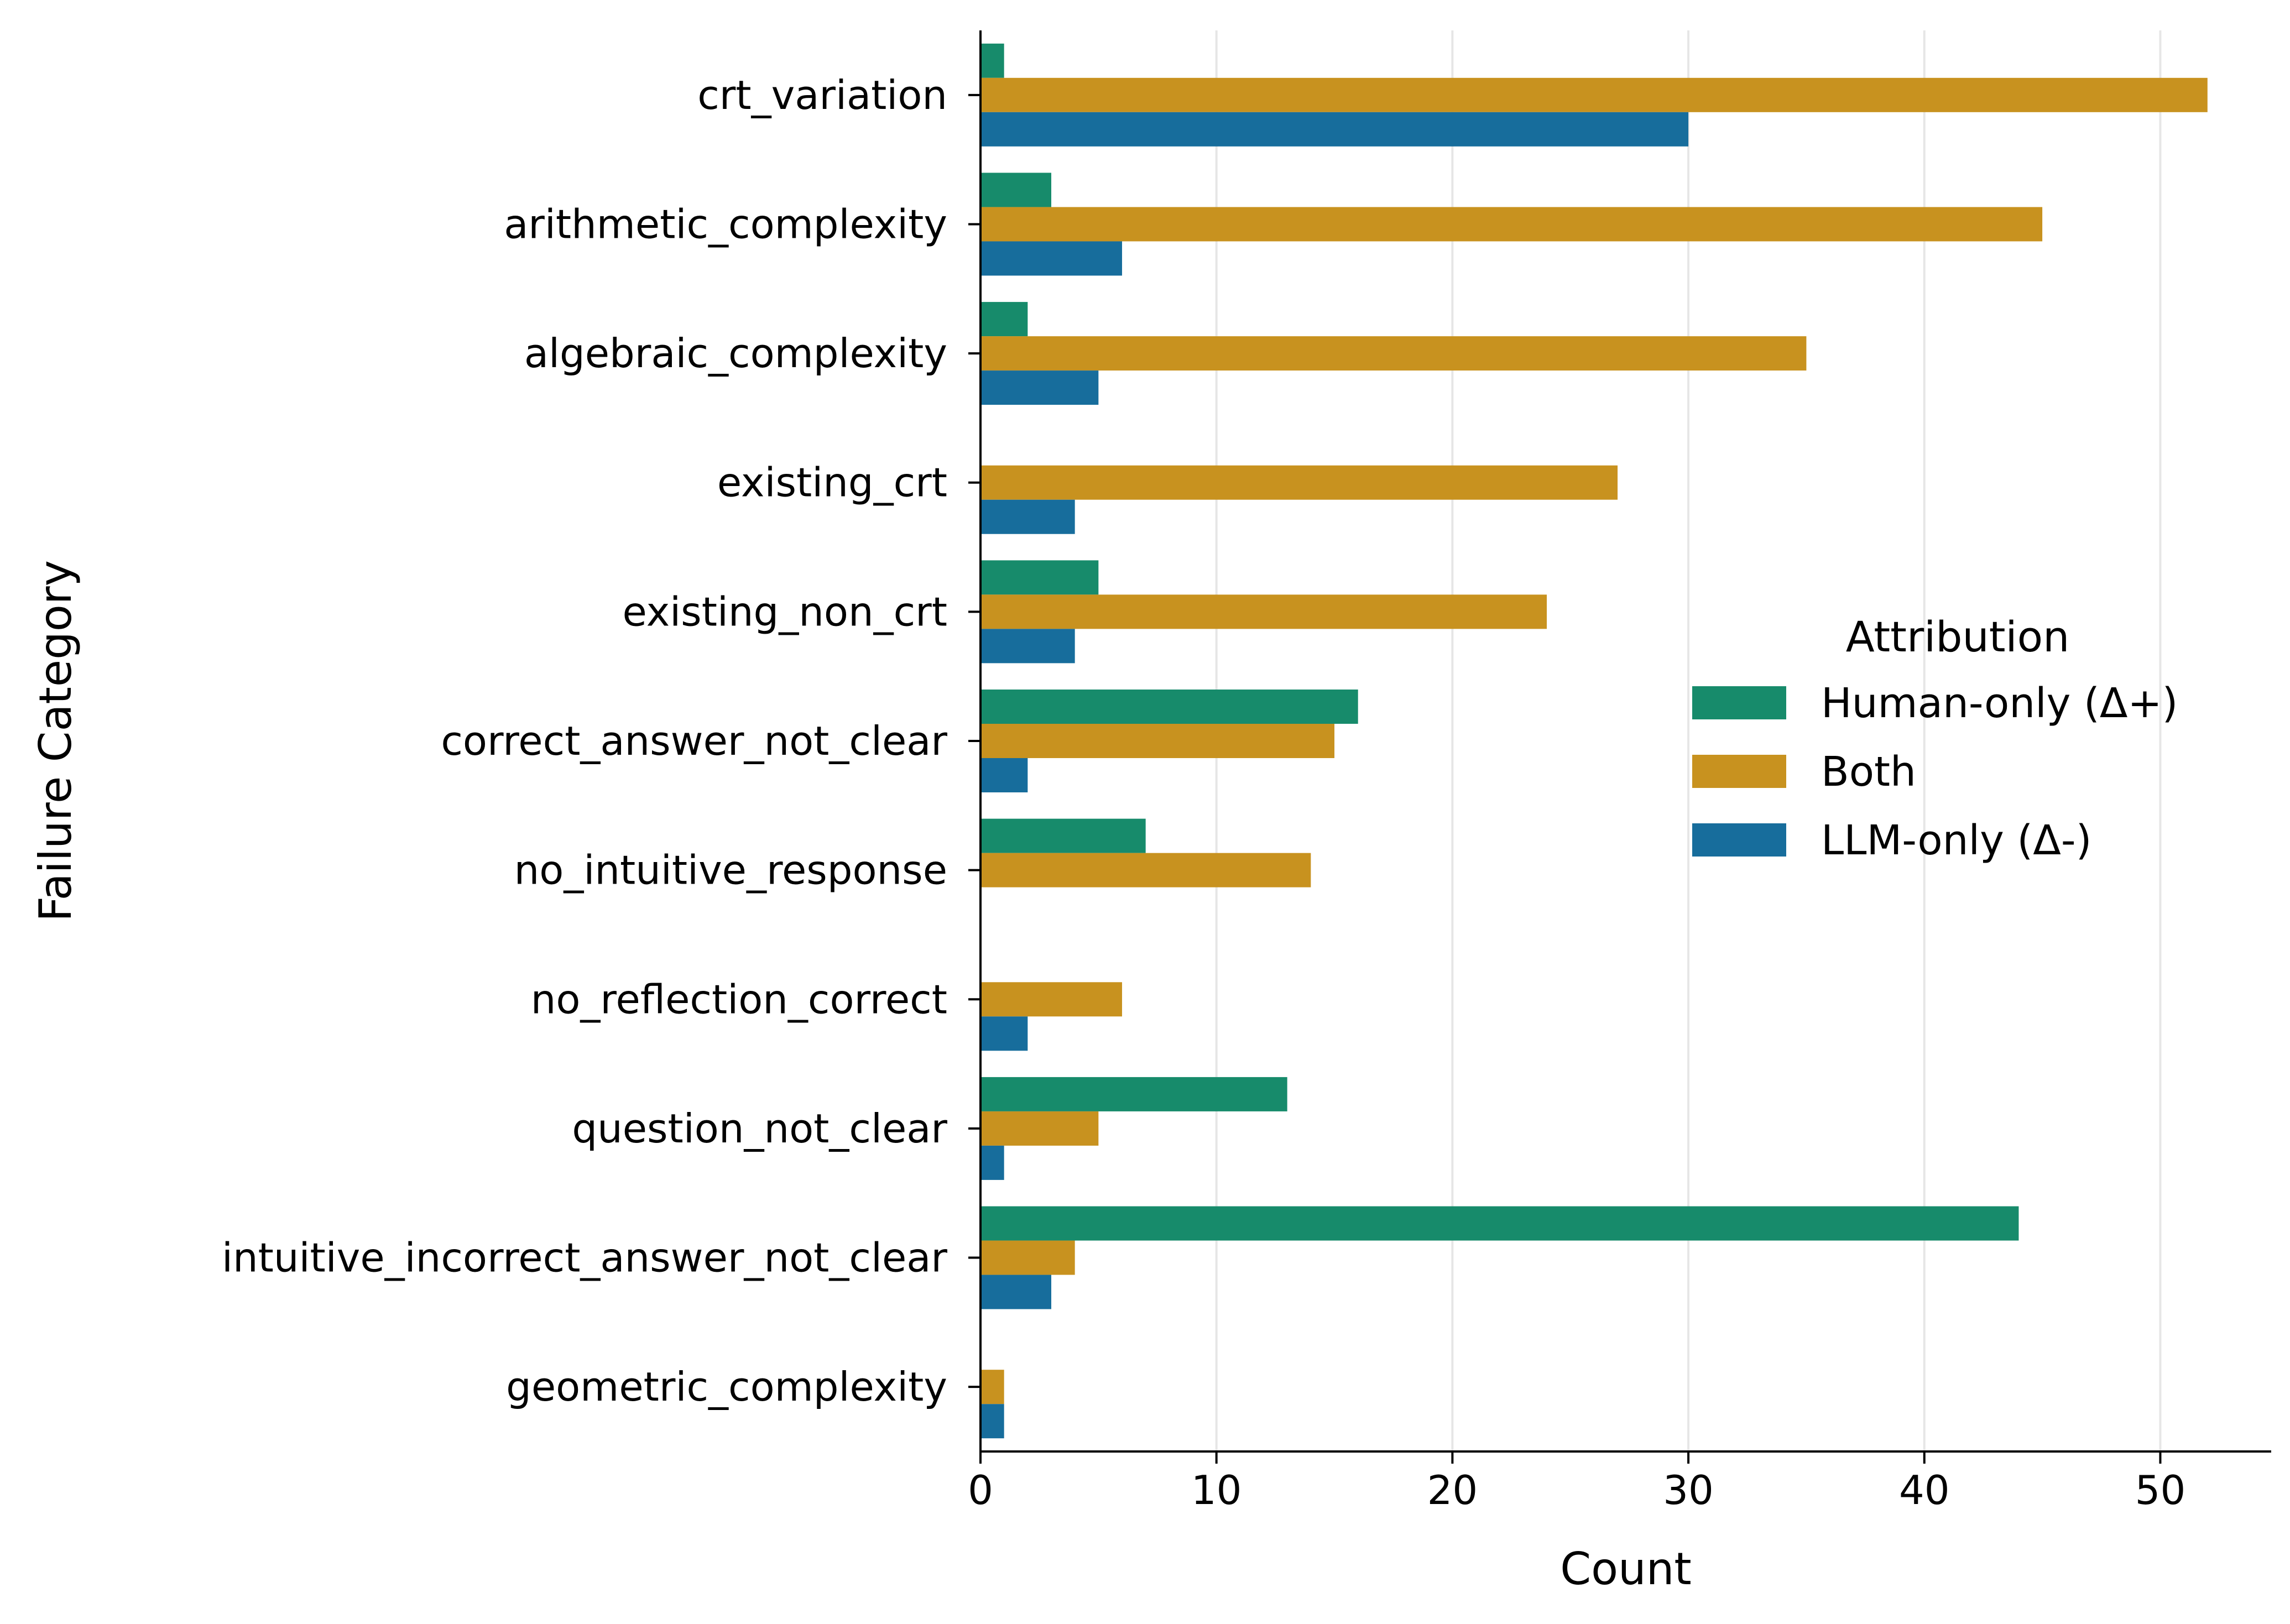 The height and width of the screenshot is (1624, 2290). Describe the element at coordinates (832, 482) in the screenshot. I see `y-tick-label: existing_crt` at that location.